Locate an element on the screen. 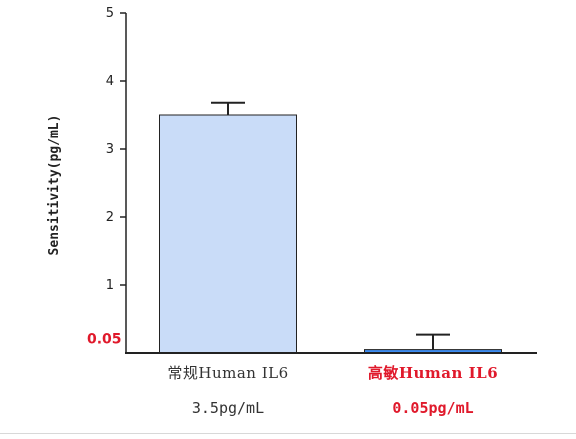 This screenshot has height=439, width=576. y-ticks-layer: 1 2 3 4 5 is located at coordinates (116, 149).